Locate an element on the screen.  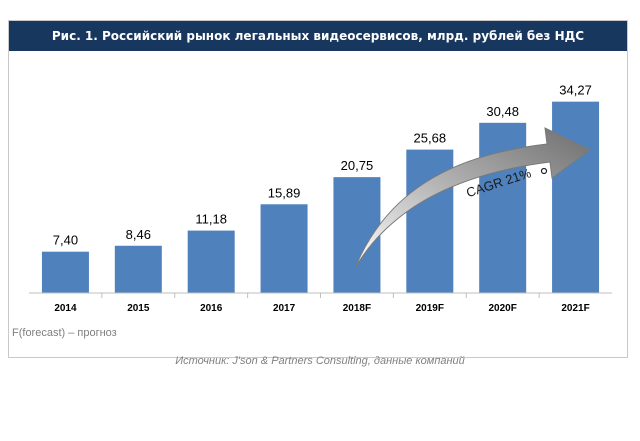
footnote: F(forecast) – прогноз is located at coordinates (64, 333).